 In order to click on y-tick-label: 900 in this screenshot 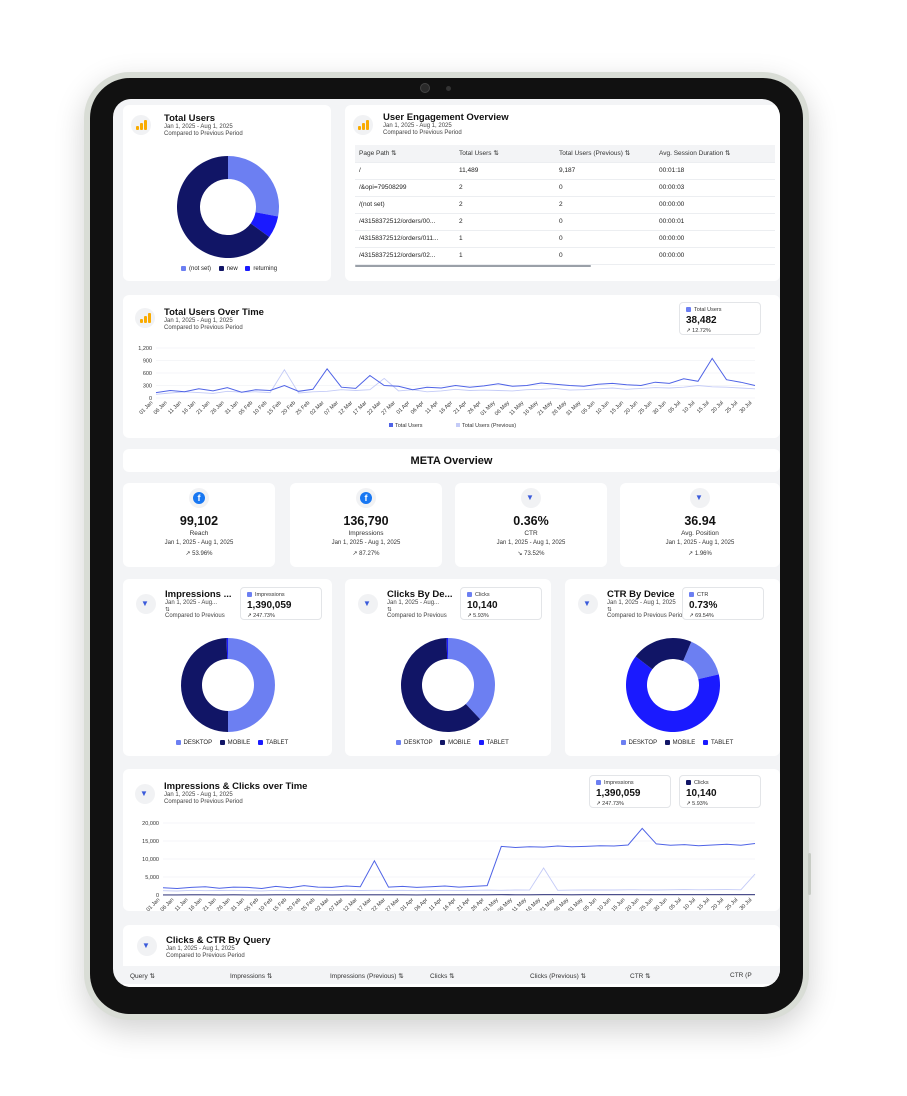, I will do `click(147, 362)`.